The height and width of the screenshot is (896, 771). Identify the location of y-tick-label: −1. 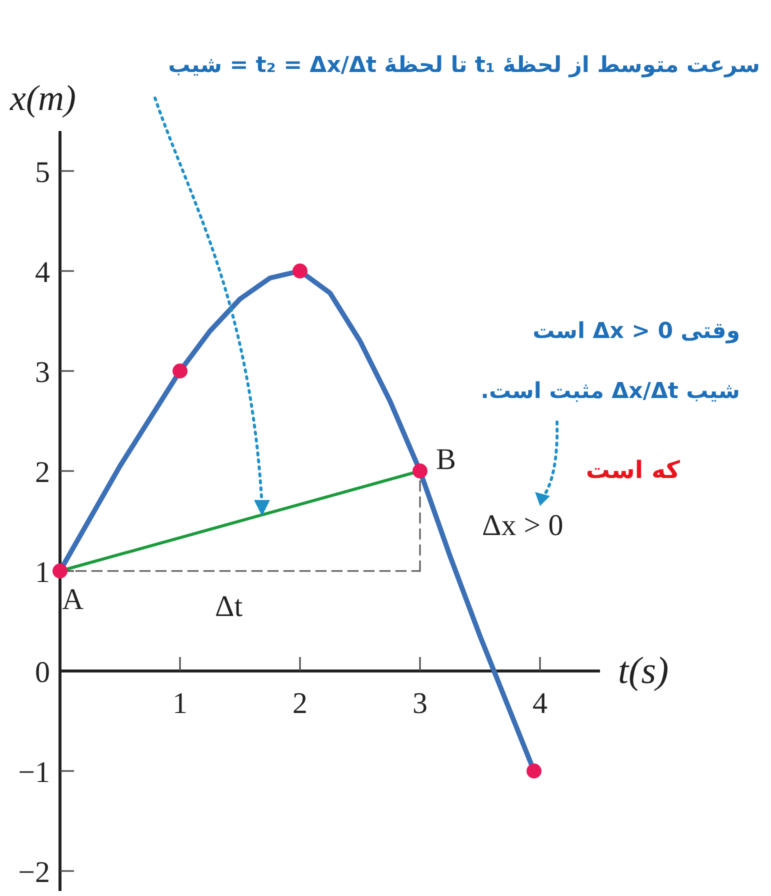
(34, 772).